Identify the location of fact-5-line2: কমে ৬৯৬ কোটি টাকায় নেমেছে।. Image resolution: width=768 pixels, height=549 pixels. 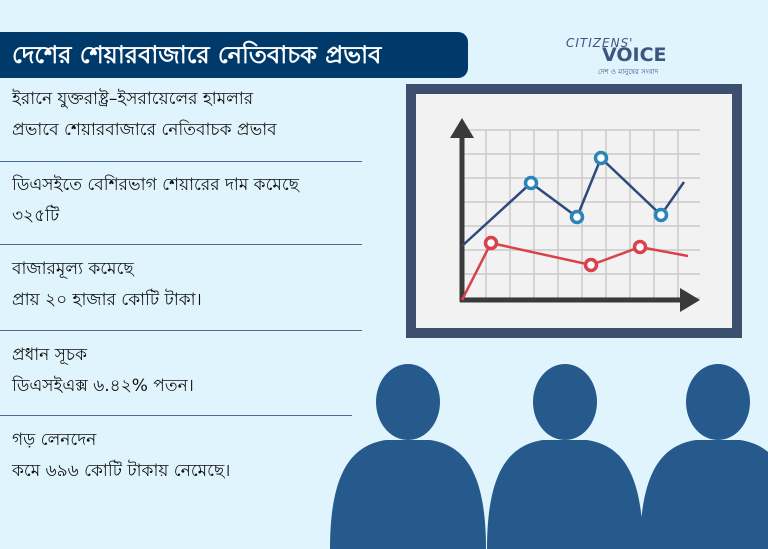
(121, 471).